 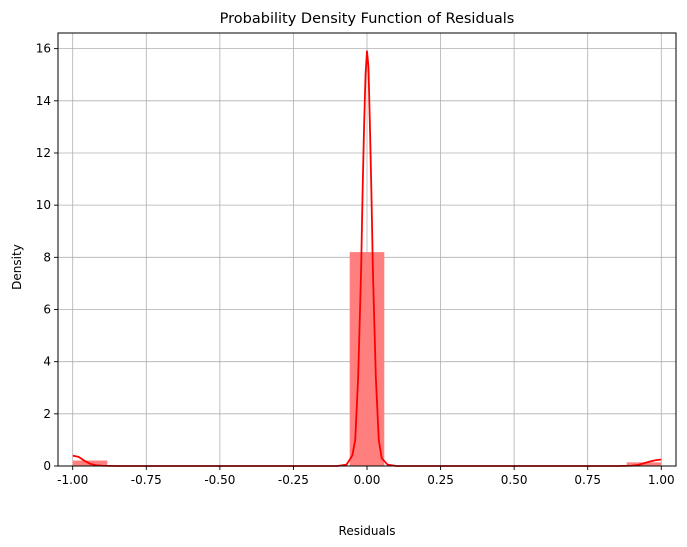 What do you see at coordinates (661, 480) in the screenshot?
I see `x-tick-label: 1.00` at bounding box center [661, 480].